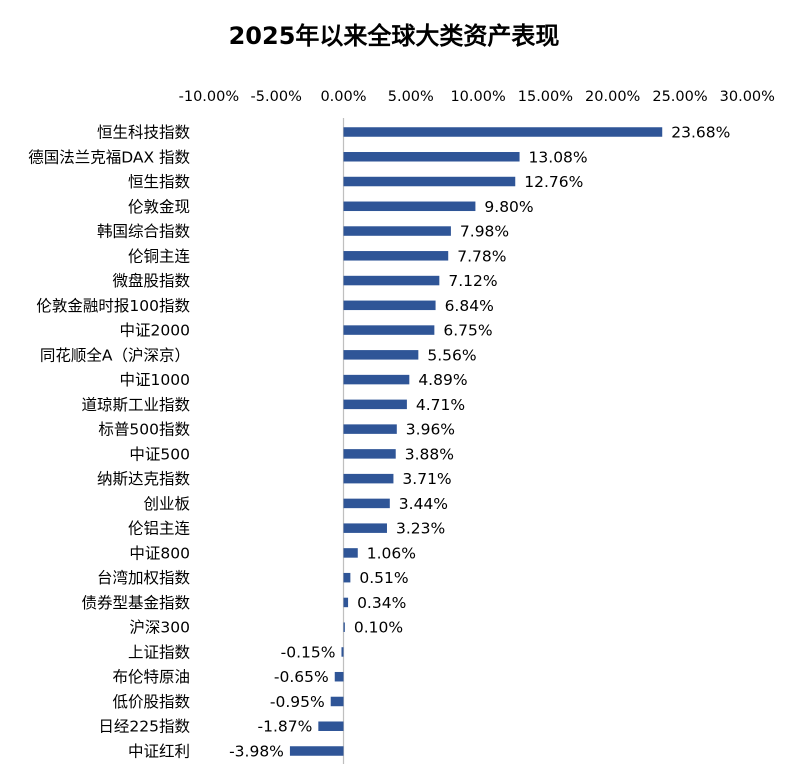 Image resolution: width=789 pixels, height=776 pixels. I want to click on value-label: 13.08%, so click(558, 157).